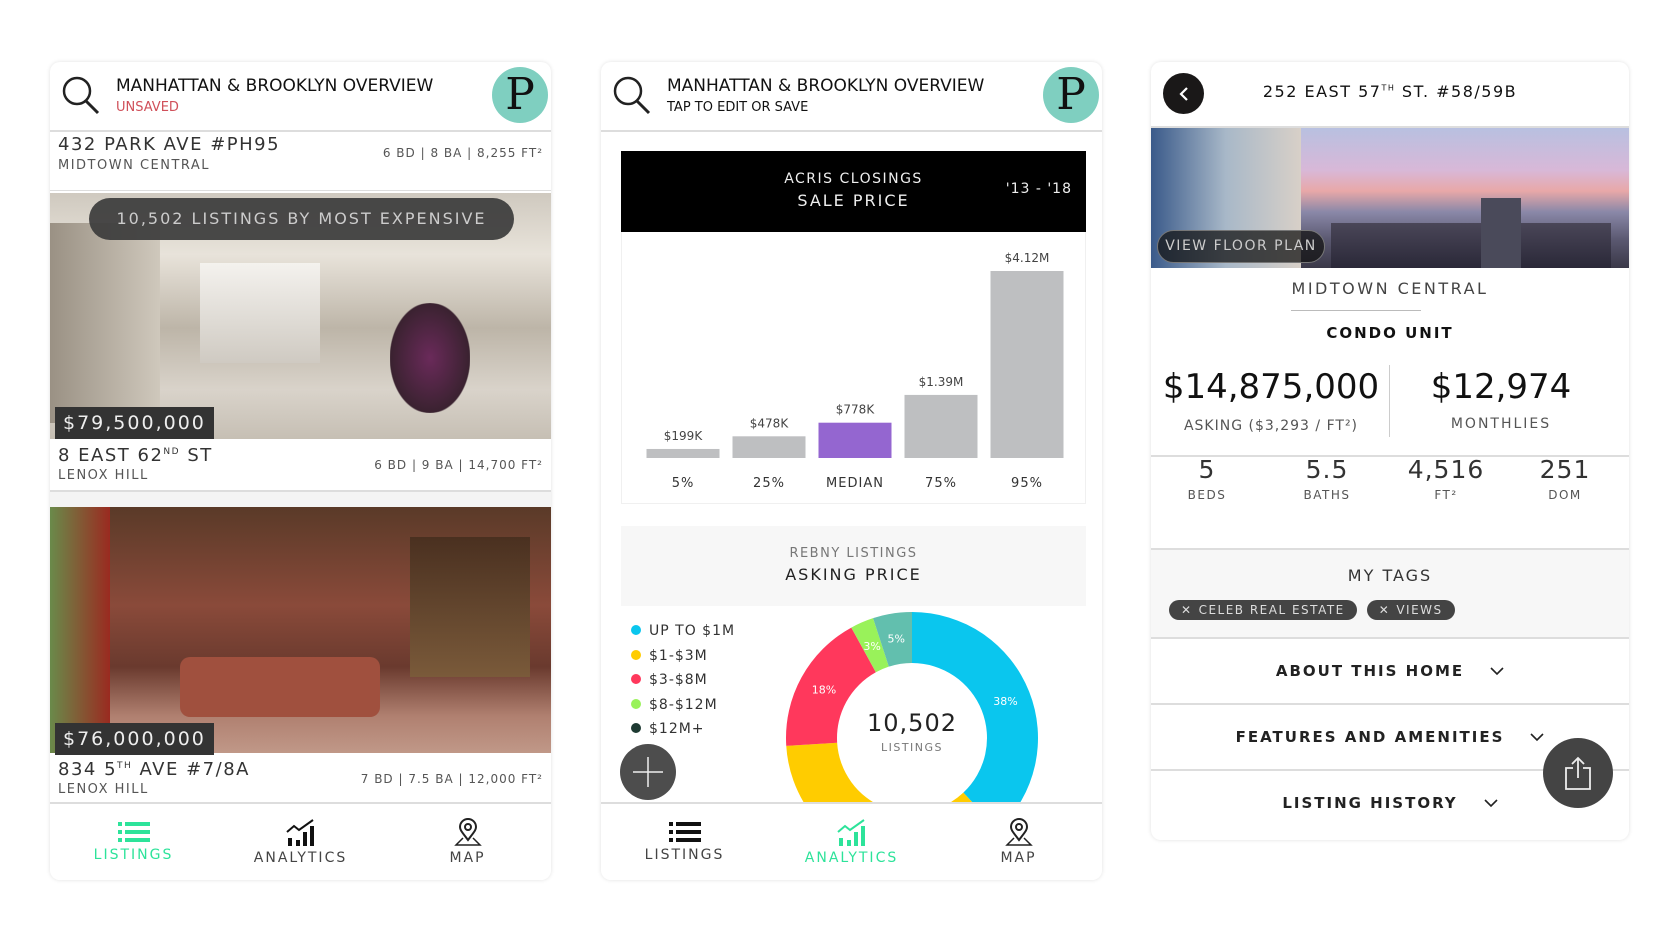 The image size is (1670, 938). I want to click on bar-value-label: $478K, so click(770, 423).